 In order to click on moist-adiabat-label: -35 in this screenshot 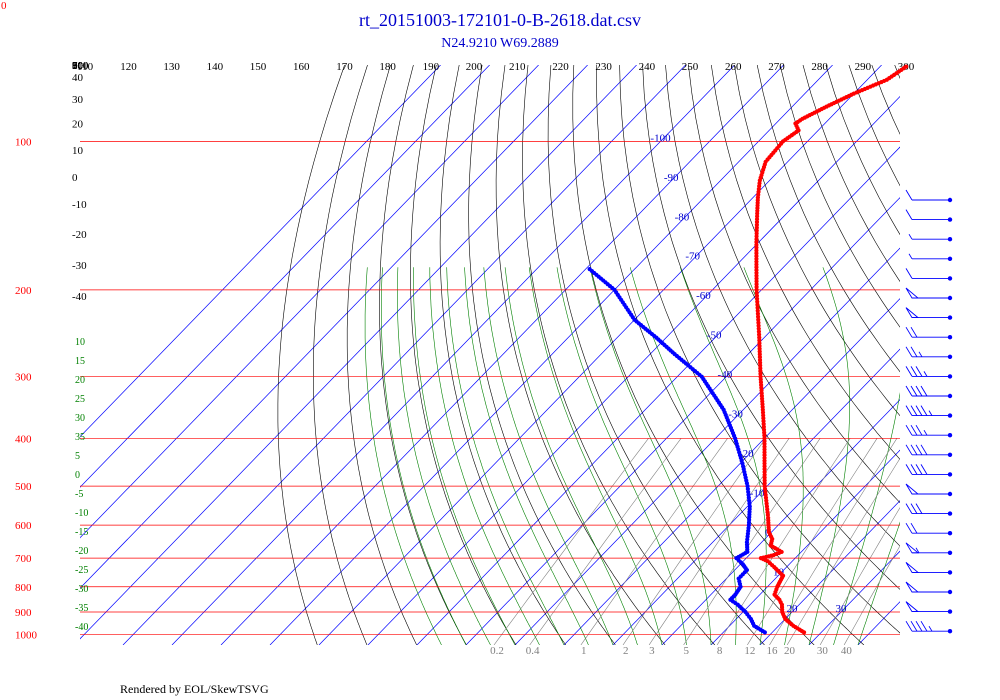, I will do `click(81, 608)`.